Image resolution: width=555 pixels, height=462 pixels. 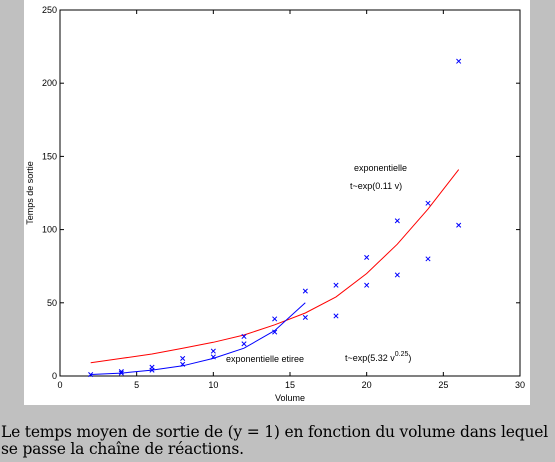 What do you see at coordinates (213, 385) in the screenshot?
I see `x-tick-label: 10` at bounding box center [213, 385].